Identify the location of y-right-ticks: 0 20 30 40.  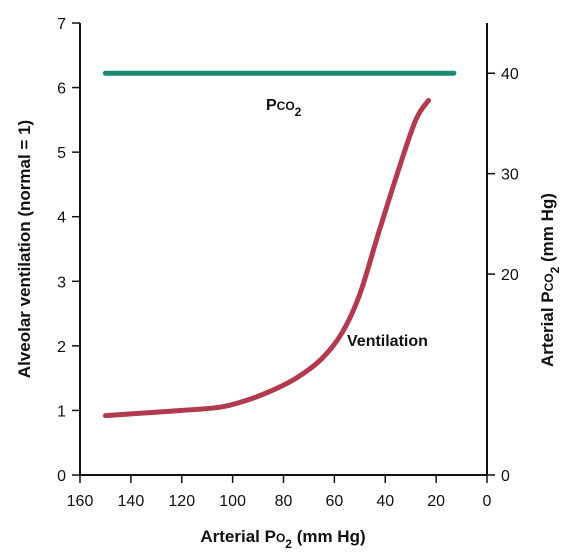
(503, 275).